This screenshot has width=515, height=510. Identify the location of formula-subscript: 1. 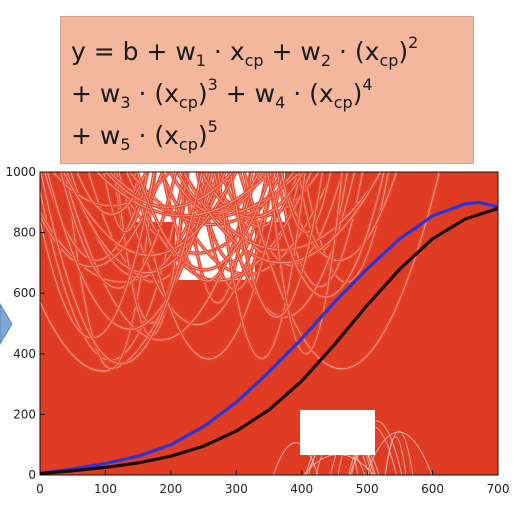
(201, 60).